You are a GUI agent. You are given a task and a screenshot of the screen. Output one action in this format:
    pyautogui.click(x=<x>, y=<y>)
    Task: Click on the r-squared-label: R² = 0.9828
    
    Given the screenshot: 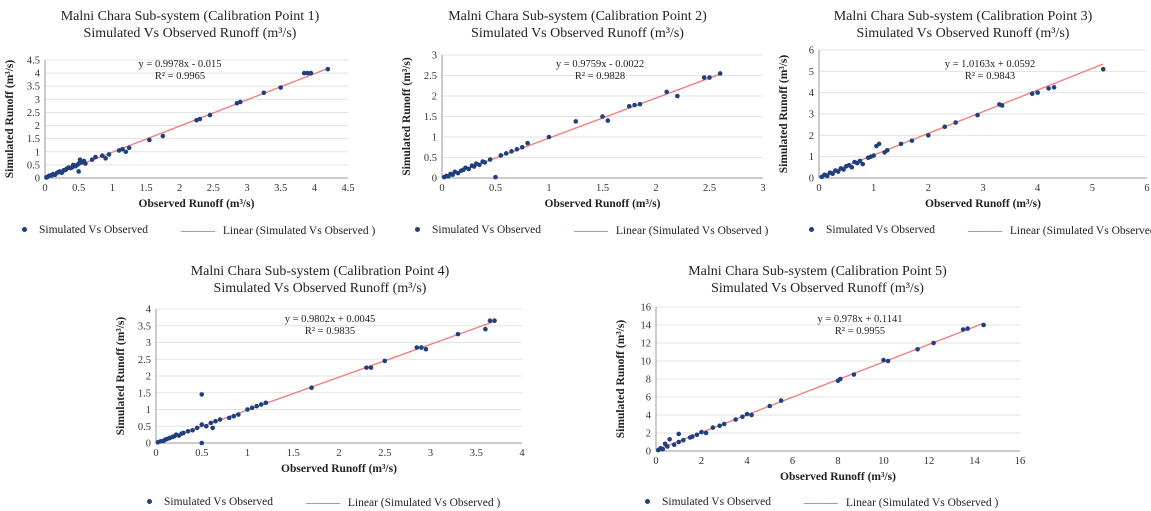 What is the action you would take?
    pyautogui.click(x=600, y=76)
    